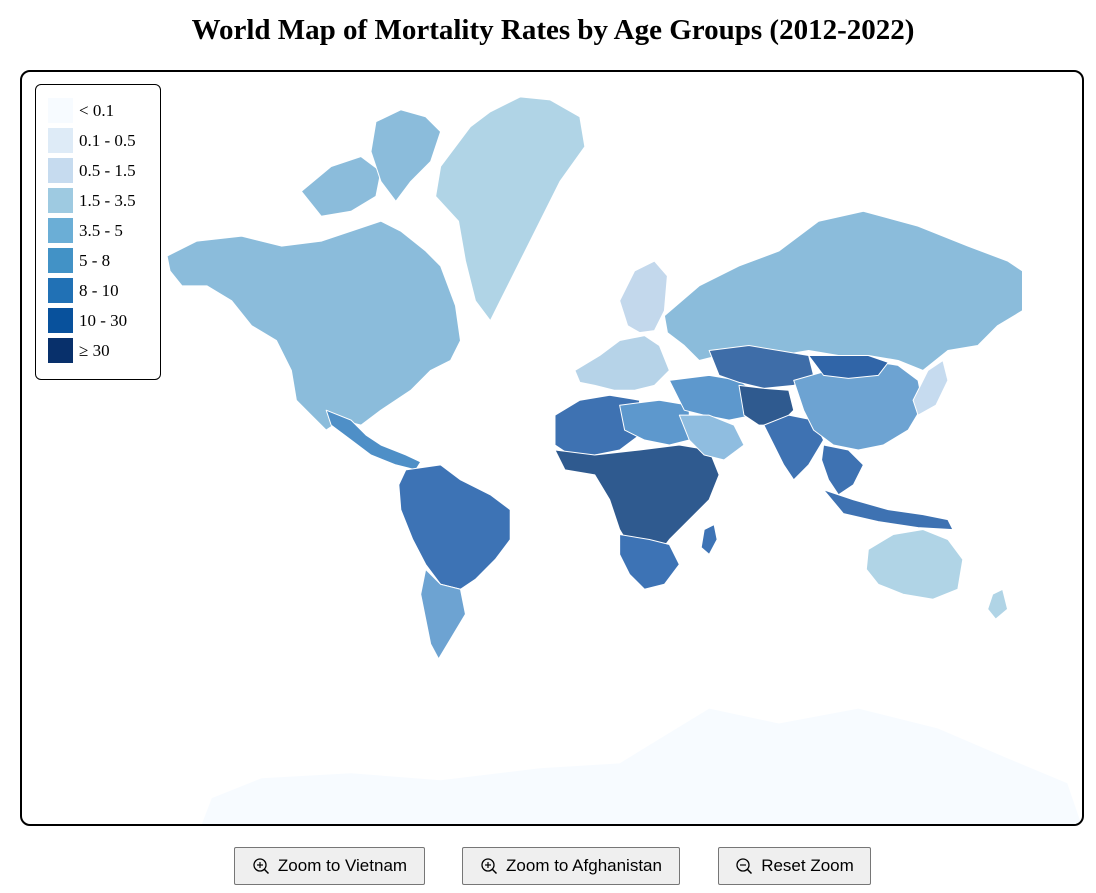 Image resolution: width=1096 pixels, height=893 pixels. Describe the element at coordinates (107, 200) in the screenshot. I see `legend-label: 1.5 - 3.5` at that location.